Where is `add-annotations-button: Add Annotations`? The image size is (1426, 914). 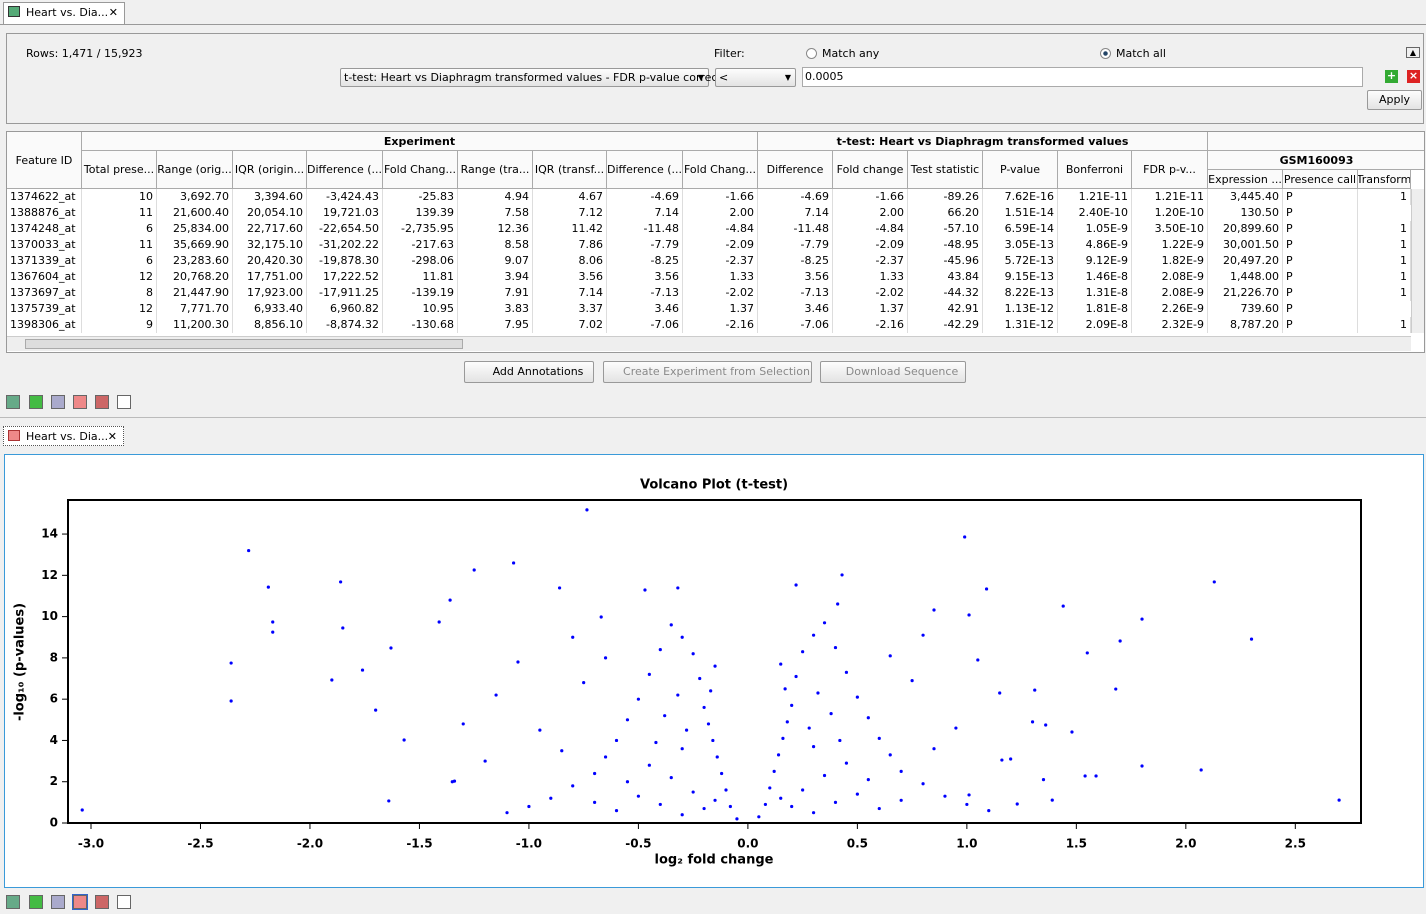 add-annotations-button: Add Annotations is located at coordinates (529, 372).